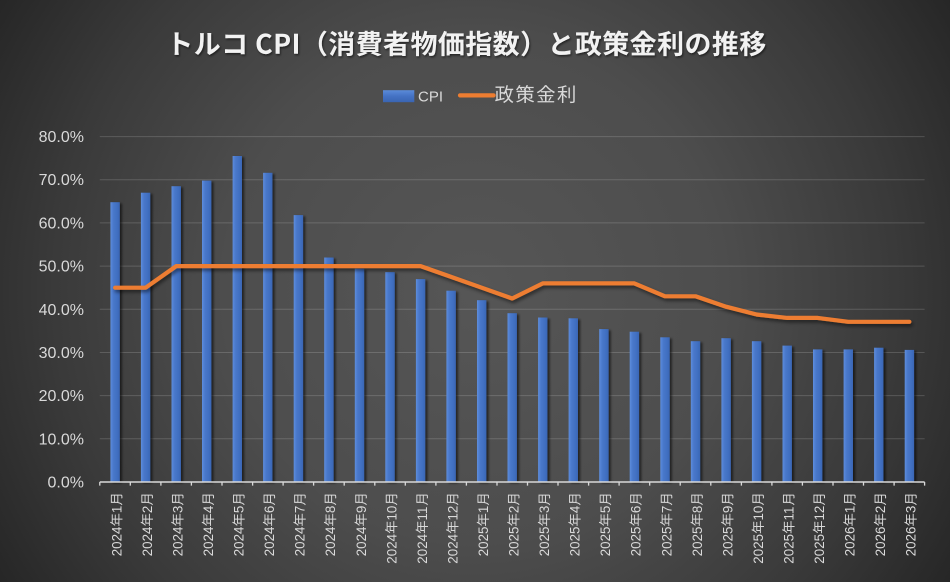 This screenshot has width=950, height=582. What do you see at coordinates (430, 97) in the screenshot?
I see `svg-text: CPI` at bounding box center [430, 97].